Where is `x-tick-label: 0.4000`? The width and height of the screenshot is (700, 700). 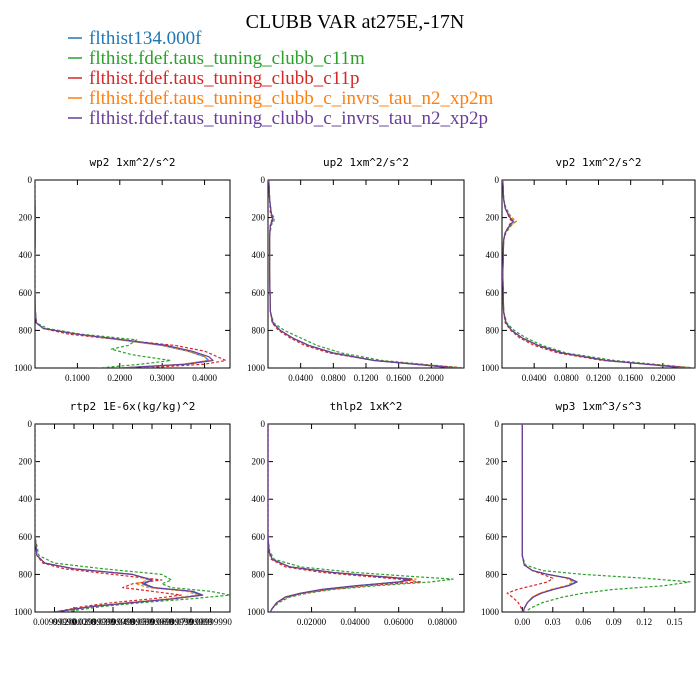
x-tick-label: 0.4000 is located at coordinates (204, 378).